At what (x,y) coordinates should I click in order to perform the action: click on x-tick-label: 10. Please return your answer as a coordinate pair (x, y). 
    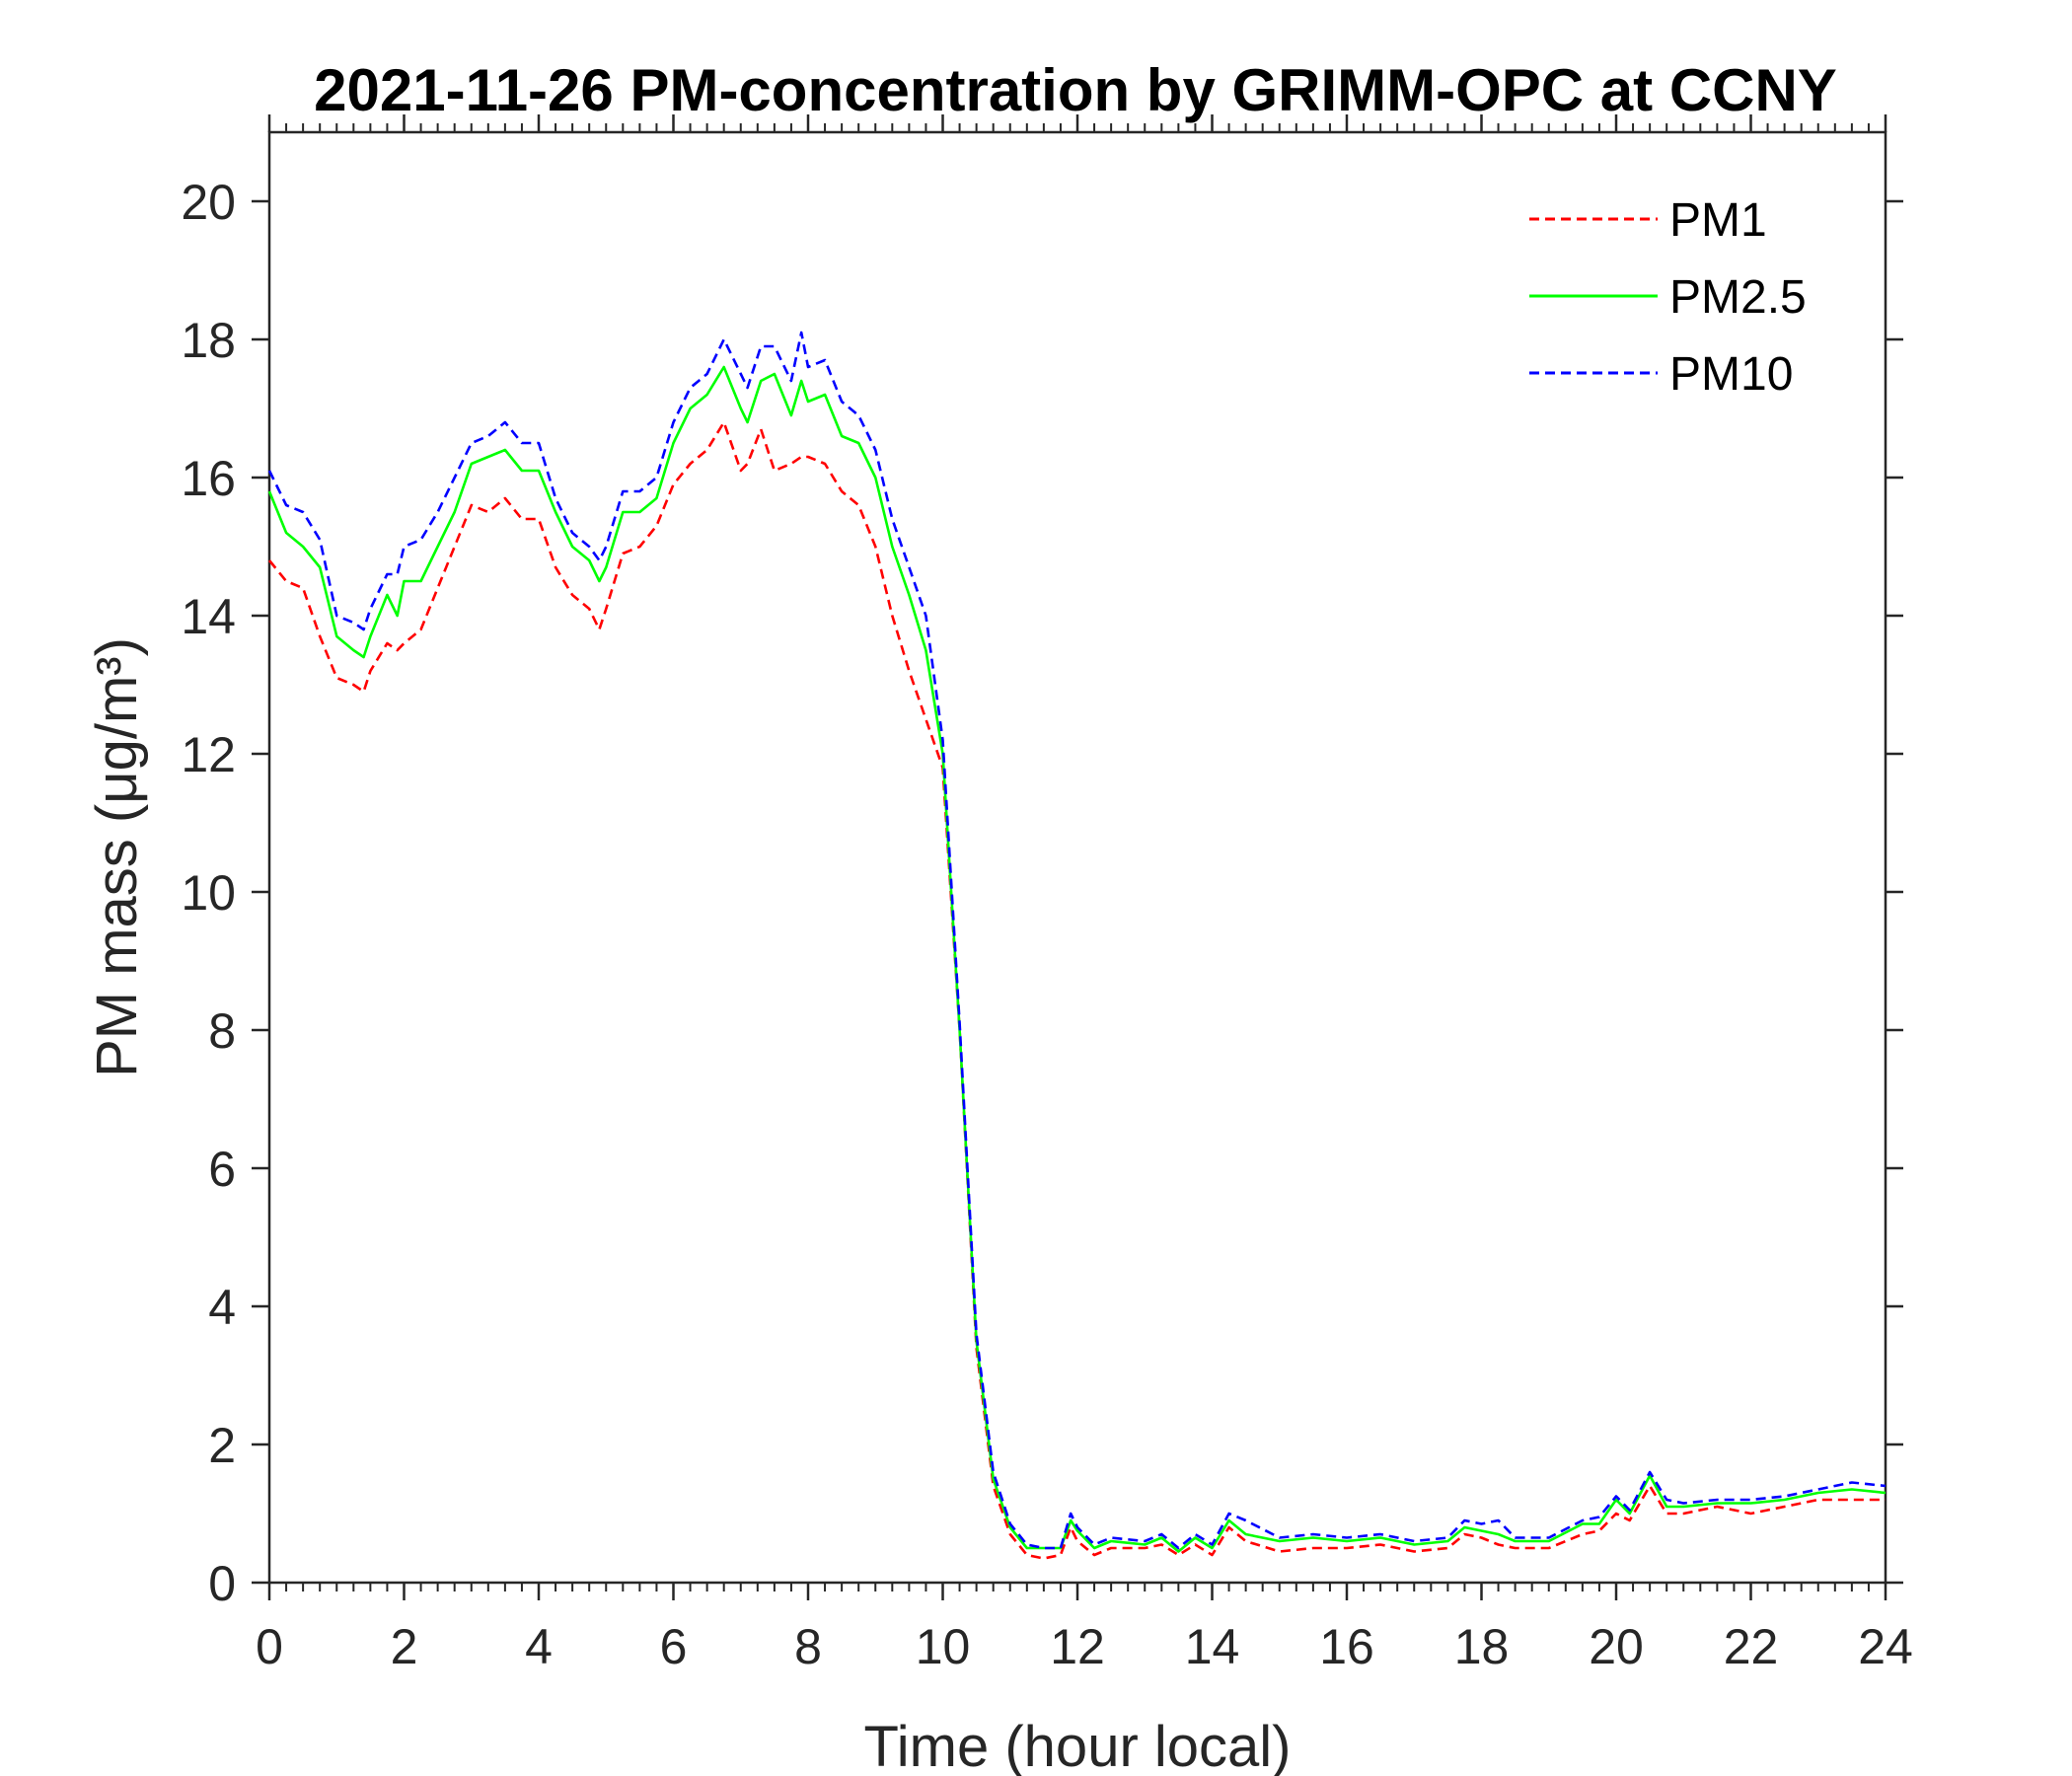
    Looking at the image, I should click on (944, 1647).